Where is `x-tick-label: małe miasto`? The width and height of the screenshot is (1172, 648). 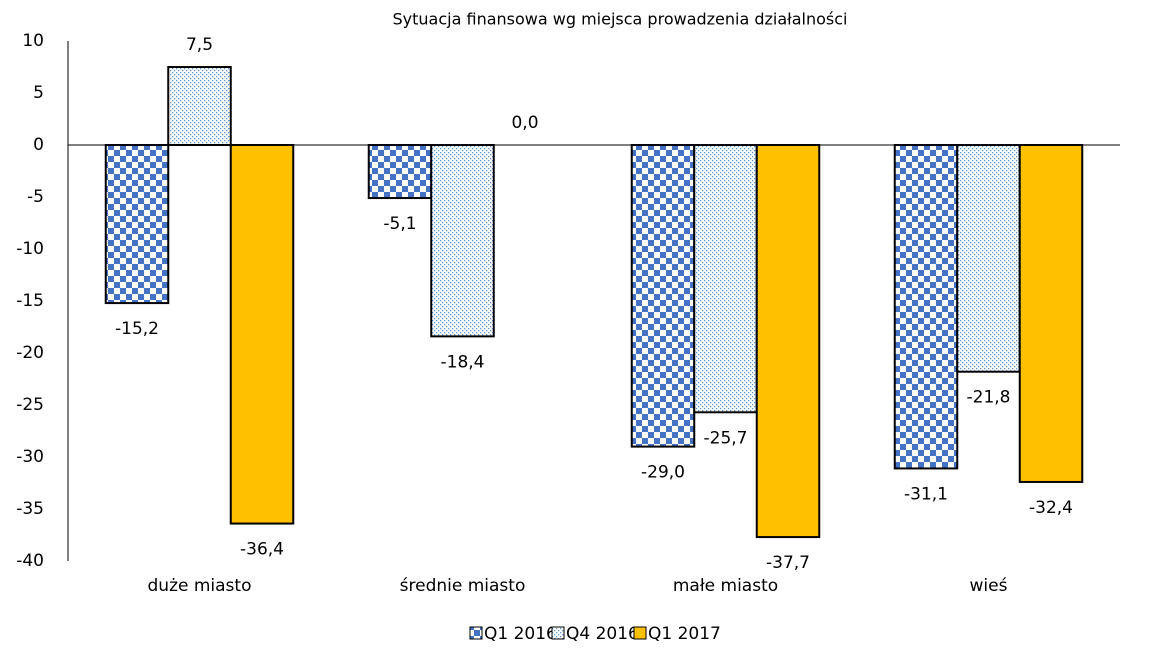 x-tick-label: małe miasto is located at coordinates (725, 586).